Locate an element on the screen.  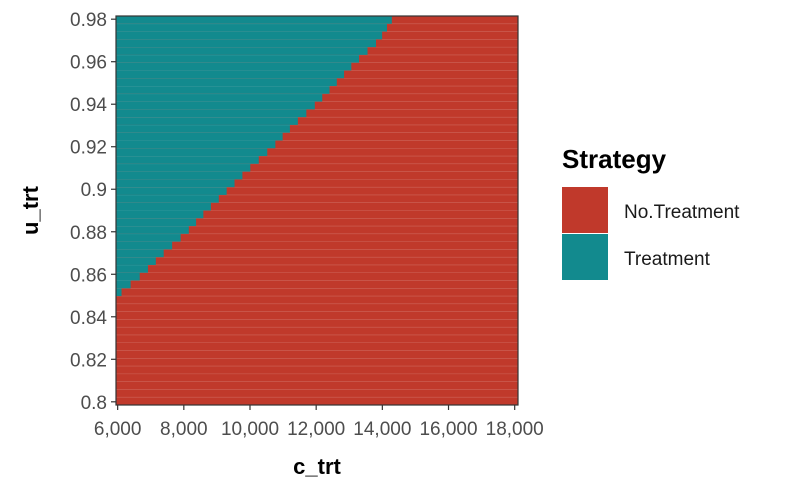
y-tick-label: 0.94 is located at coordinates (88, 105).